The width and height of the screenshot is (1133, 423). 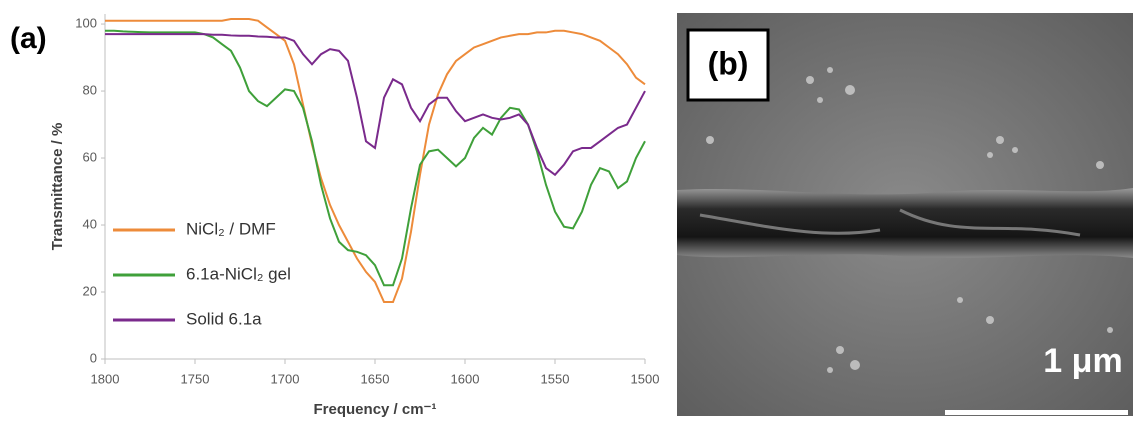 I want to click on legend-label: Solid 6.1a, so click(x=224, y=318).